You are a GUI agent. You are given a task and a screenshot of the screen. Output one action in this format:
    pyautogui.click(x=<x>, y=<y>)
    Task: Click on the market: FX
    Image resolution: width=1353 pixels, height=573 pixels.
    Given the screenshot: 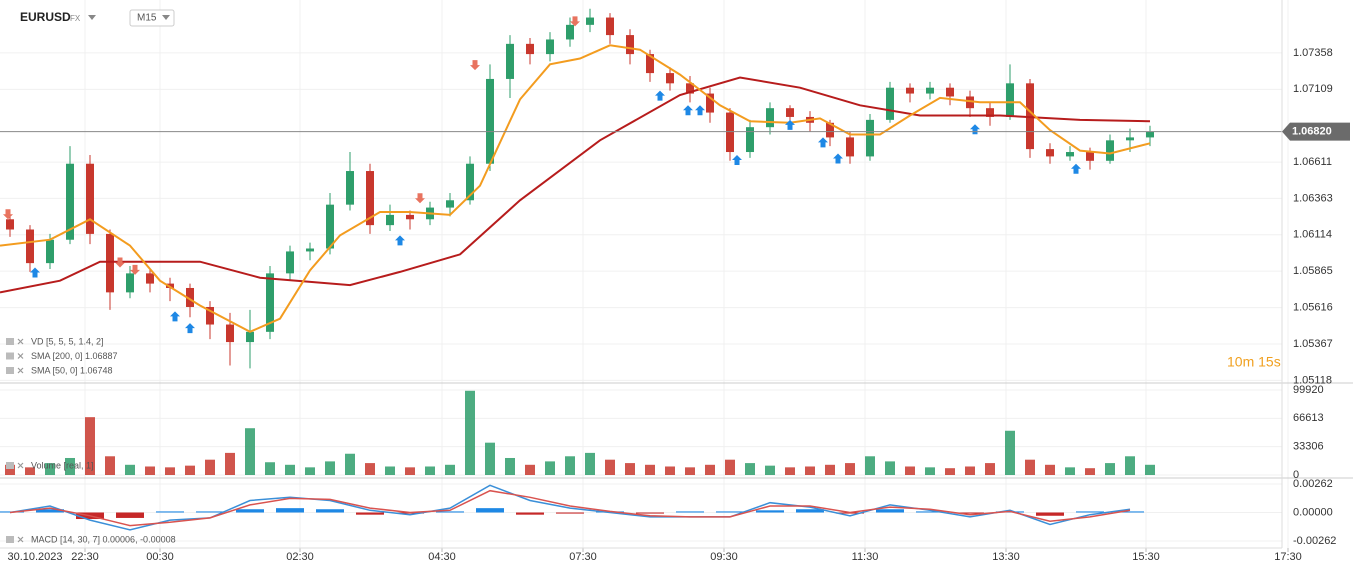 What is the action you would take?
    pyautogui.click(x=75, y=18)
    